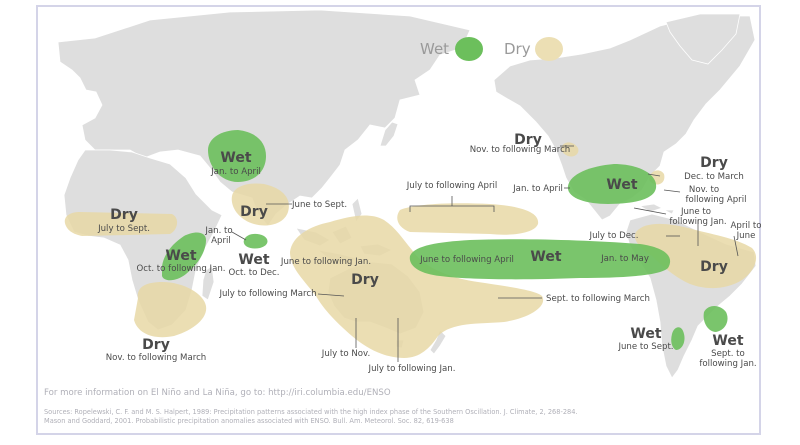 The image size is (800, 445). What do you see at coordinates (253, 273) in the screenshot?
I see `wet-s-india-season: Oct. to Dec.` at bounding box center [253, 273].